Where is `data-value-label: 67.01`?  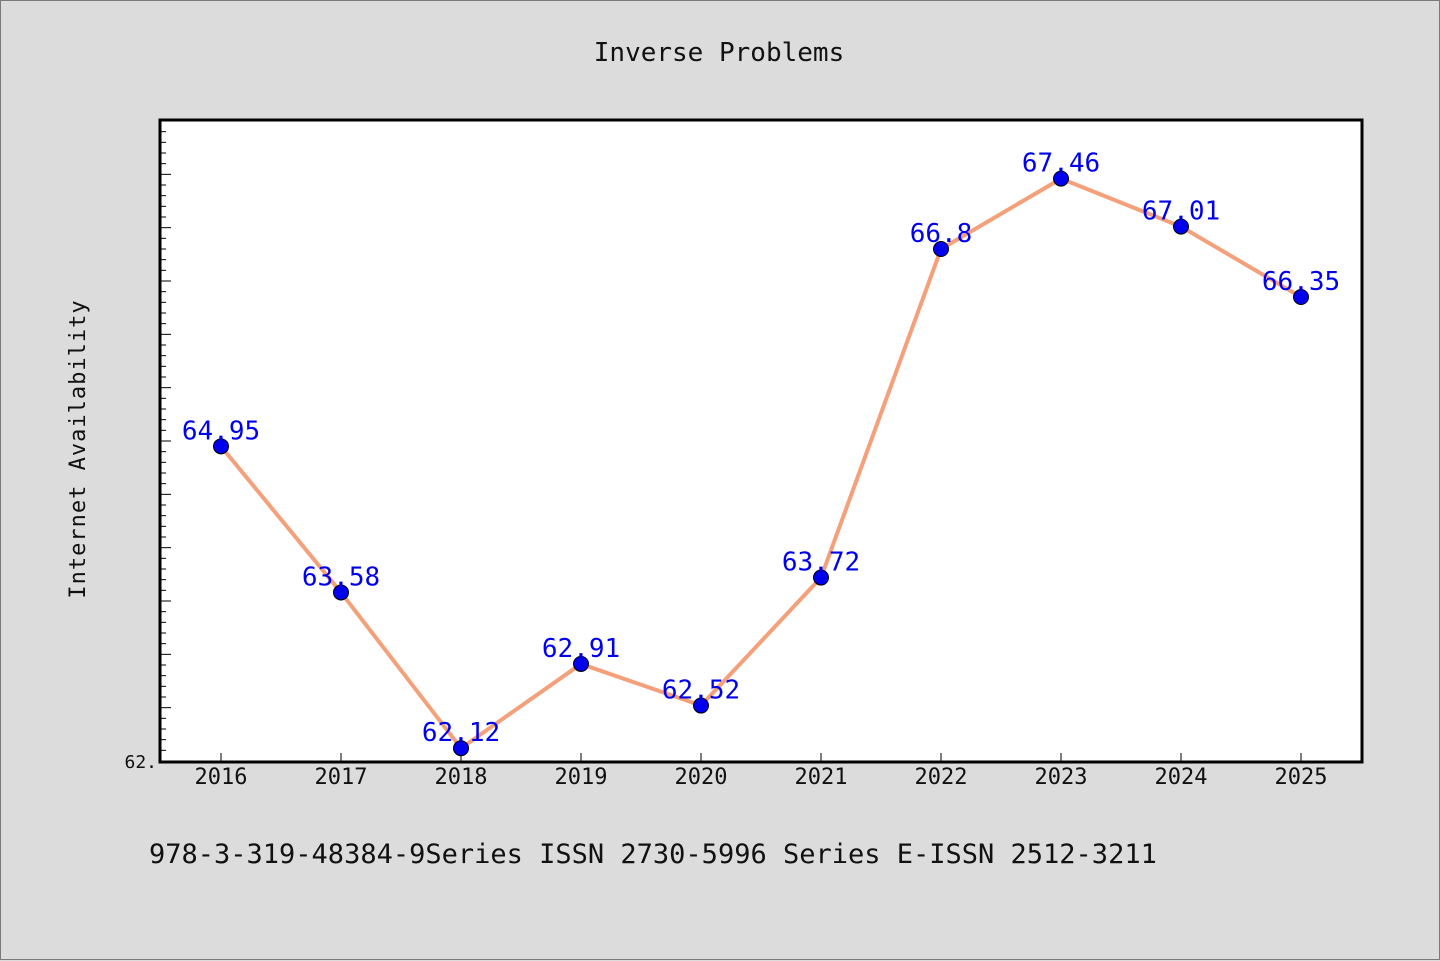
data-value-label: 67.01 is located at coordinates (1181, 212).